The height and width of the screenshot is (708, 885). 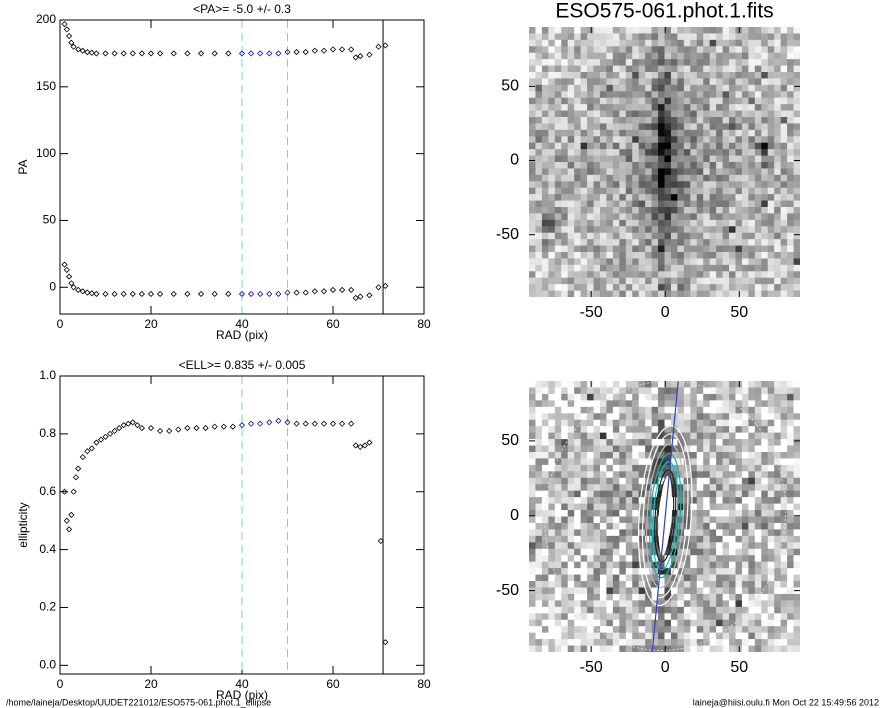 I want to click on x-tick-label: 50, so click(x=739, y=667).